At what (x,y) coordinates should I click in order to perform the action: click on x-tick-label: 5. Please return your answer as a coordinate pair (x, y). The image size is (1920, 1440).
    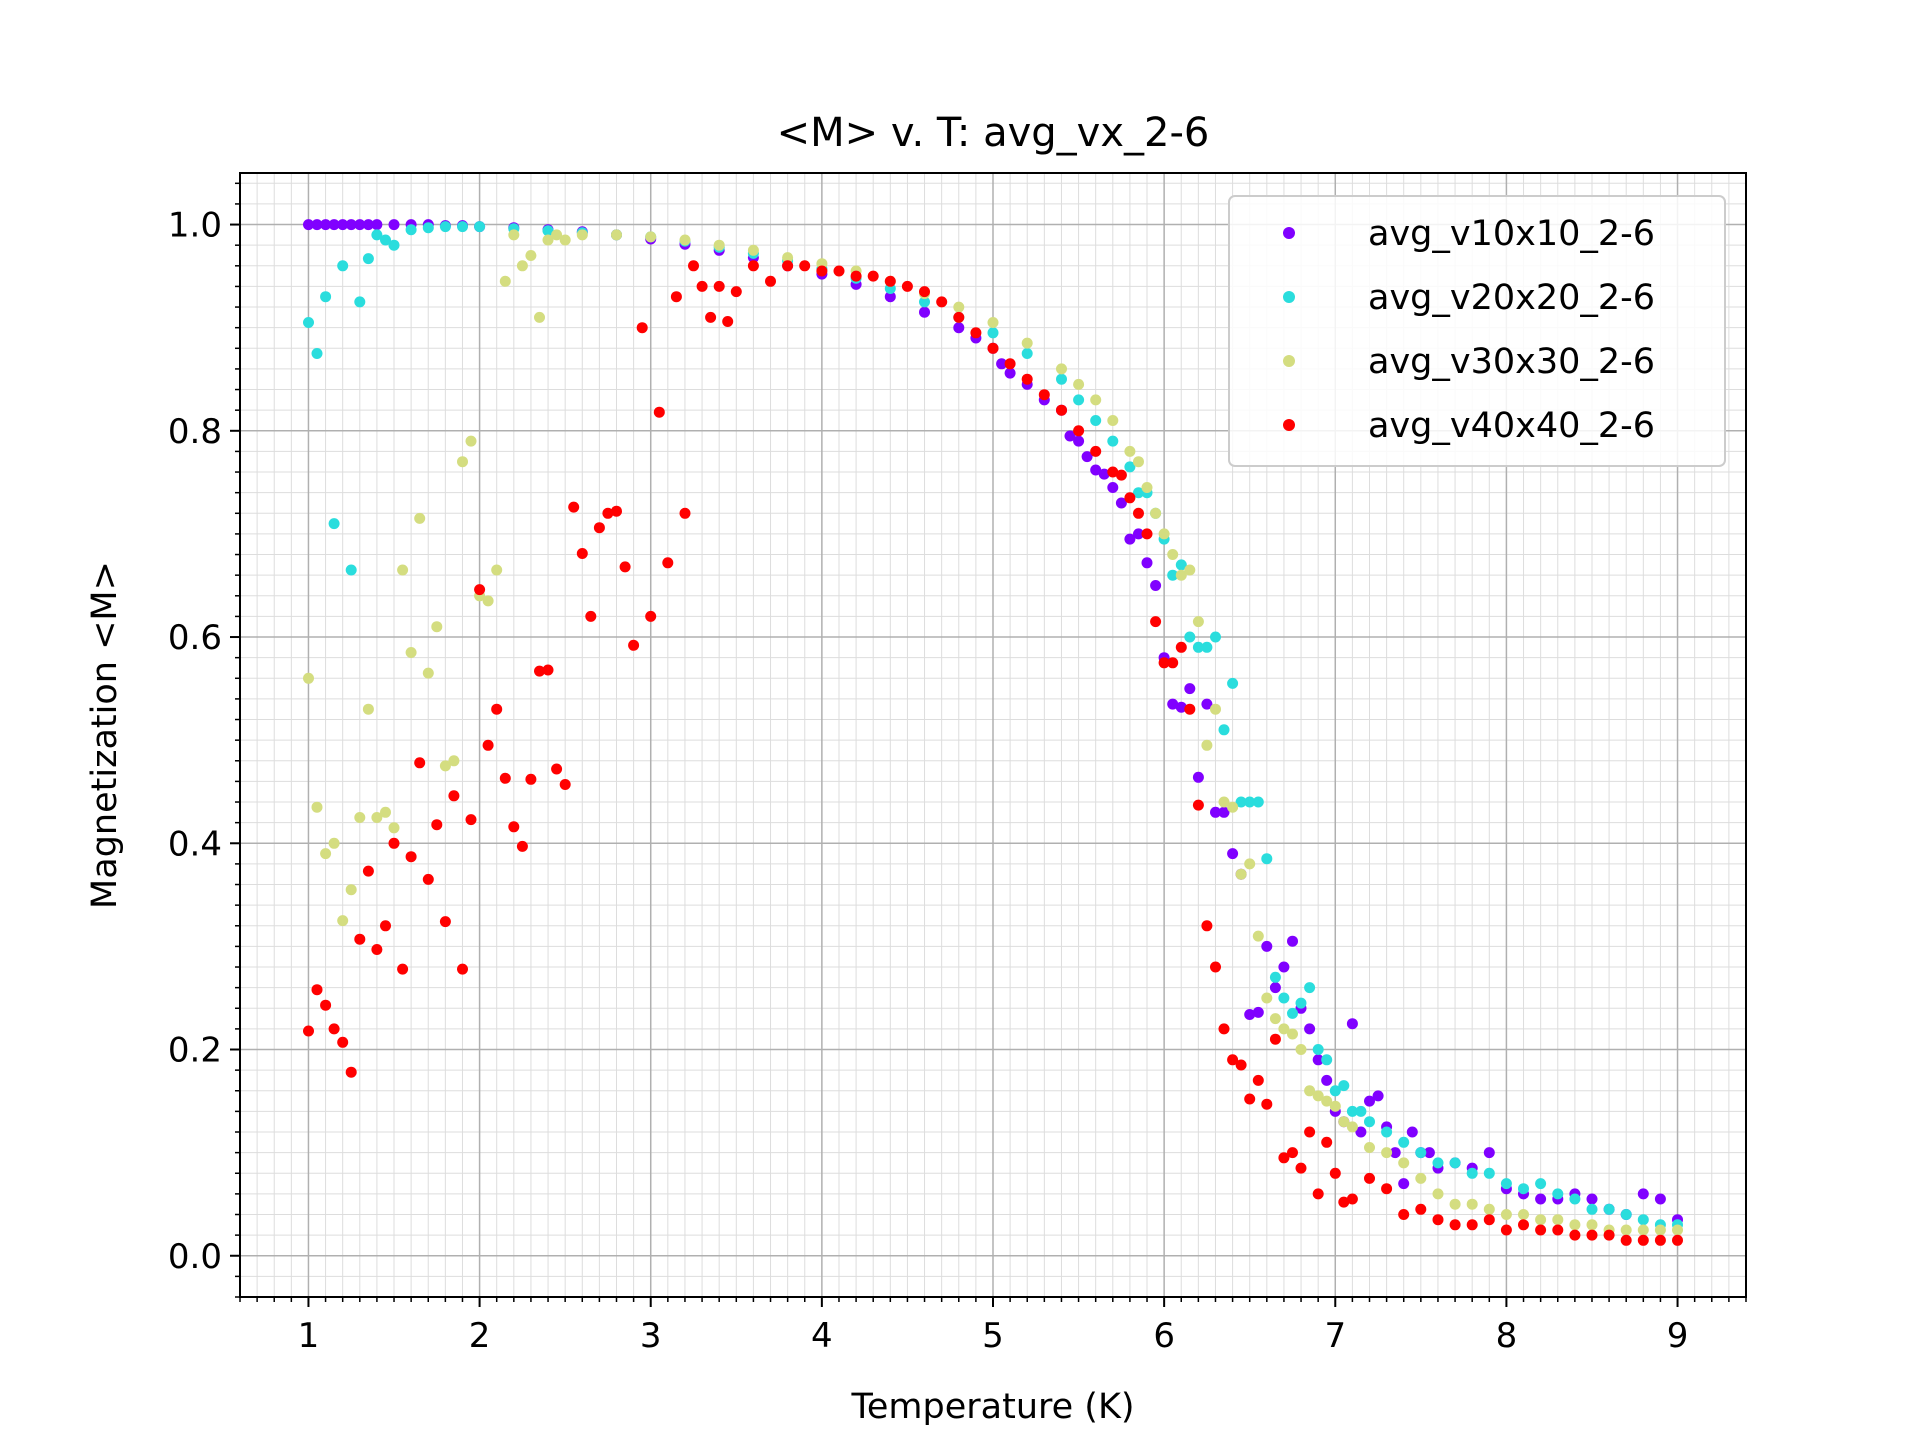
    Looking at the image, I should click on (993, 1336).